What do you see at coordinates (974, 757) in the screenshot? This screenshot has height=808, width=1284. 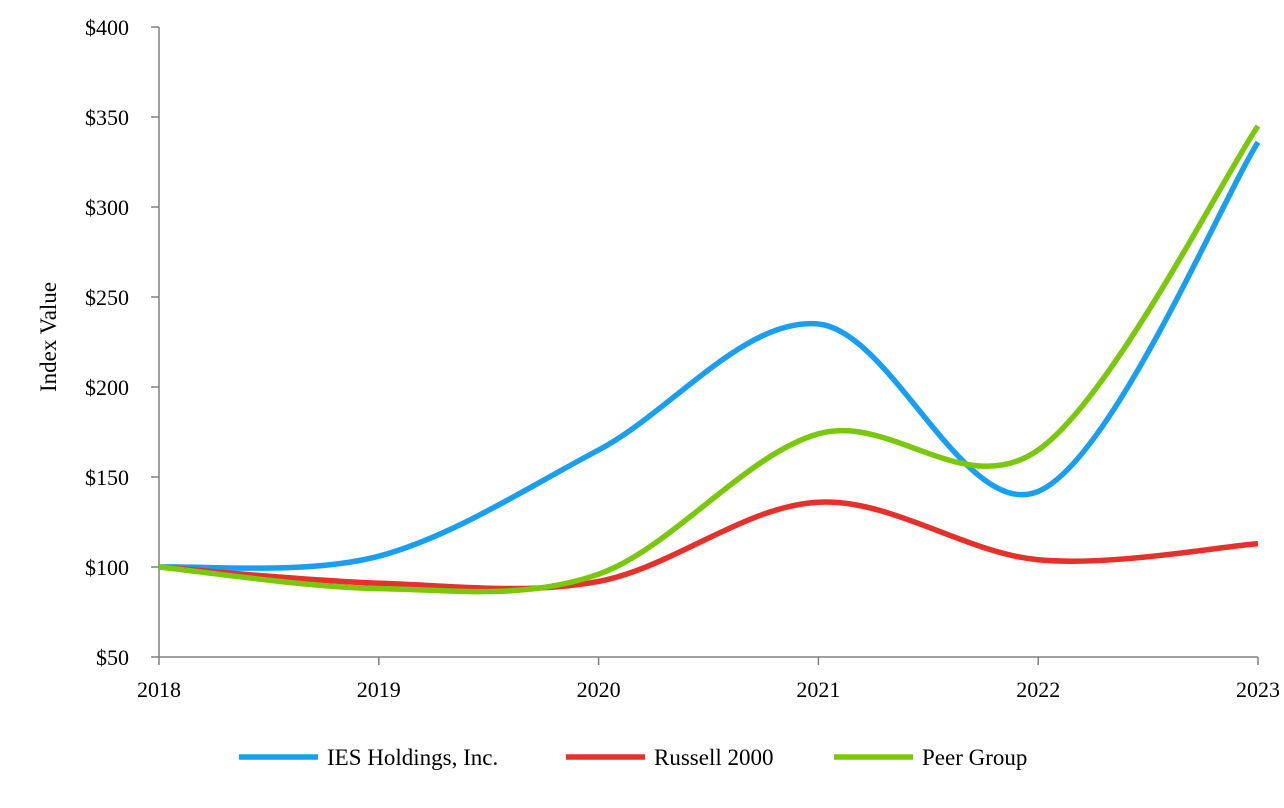 I see `legend-label: Peer Group` at bounding box center [974, 757].